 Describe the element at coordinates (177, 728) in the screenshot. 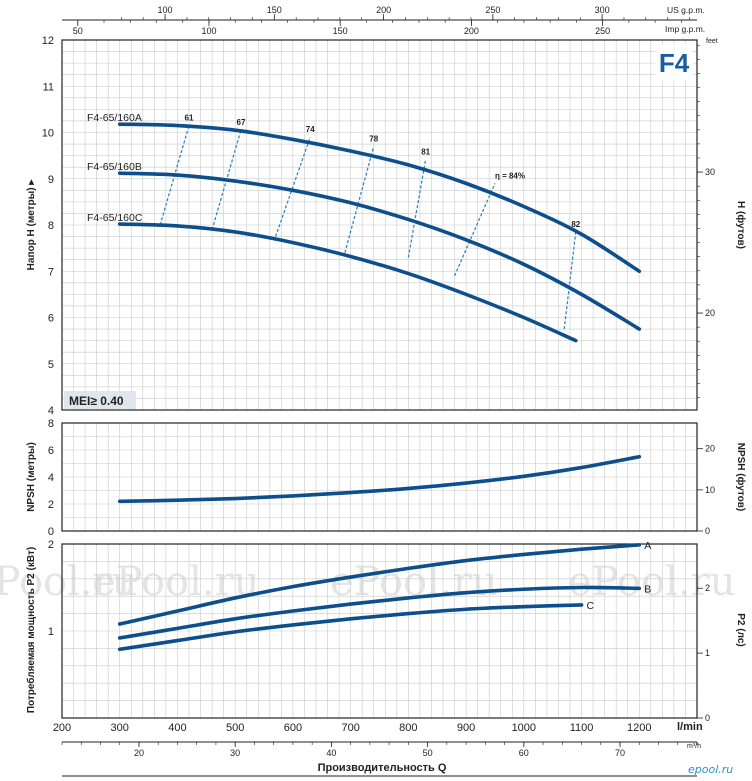

I see `bottom-lmin-tick-label: 400` at that location.